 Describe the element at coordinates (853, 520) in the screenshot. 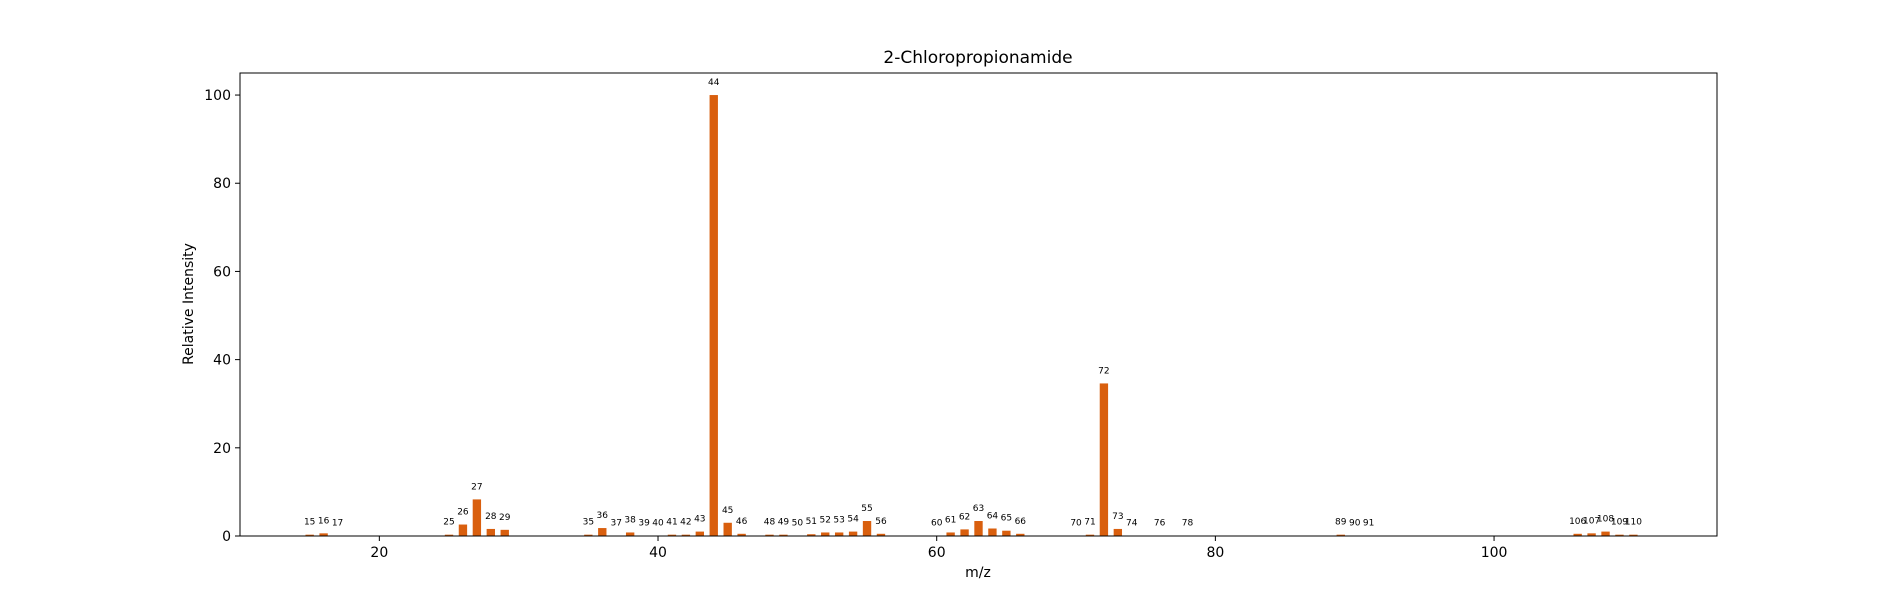

I see `data-label-mz-54: 54` at that location.